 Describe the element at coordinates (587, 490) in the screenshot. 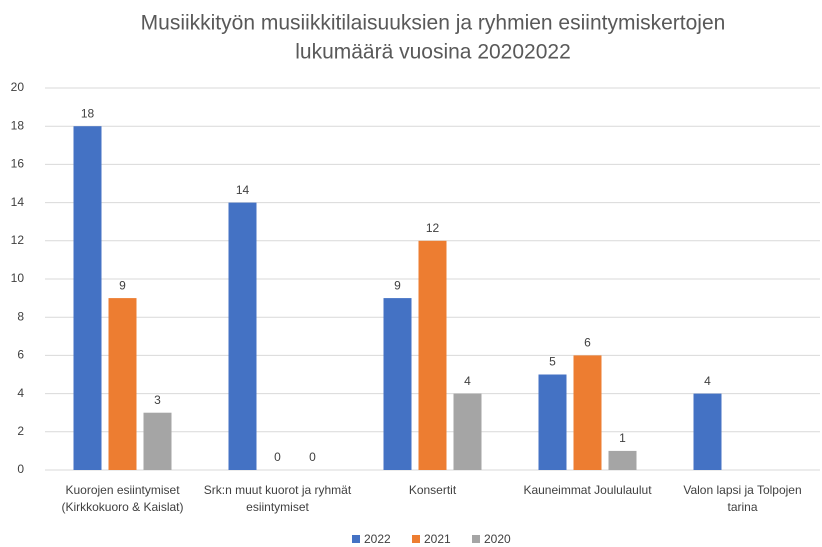

I see `x-tick-label: Kauneimmat Joululaulut` at that location.